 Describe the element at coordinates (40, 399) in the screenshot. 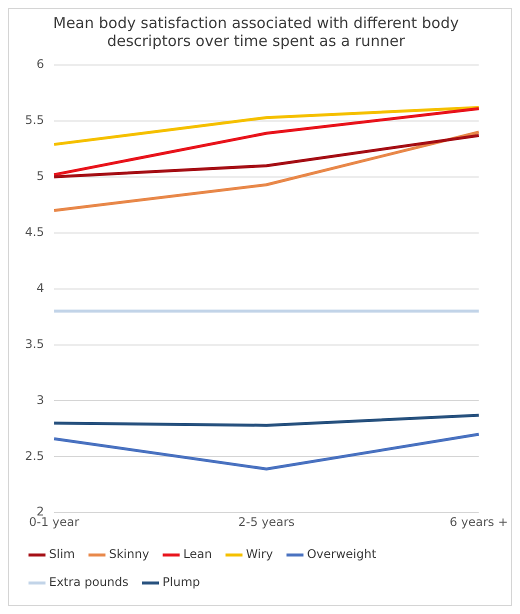

I see `y-tick-label: 3` at that location.